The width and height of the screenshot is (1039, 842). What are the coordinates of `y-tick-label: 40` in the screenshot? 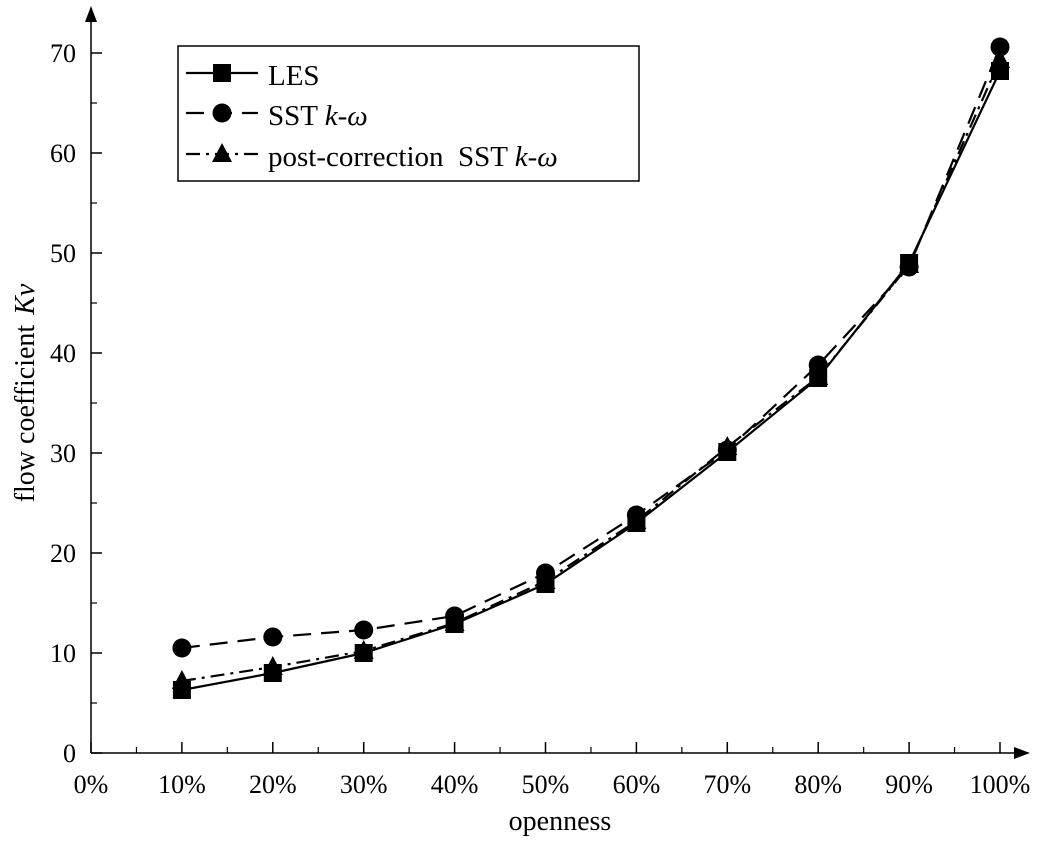 It's located at (63, 353).